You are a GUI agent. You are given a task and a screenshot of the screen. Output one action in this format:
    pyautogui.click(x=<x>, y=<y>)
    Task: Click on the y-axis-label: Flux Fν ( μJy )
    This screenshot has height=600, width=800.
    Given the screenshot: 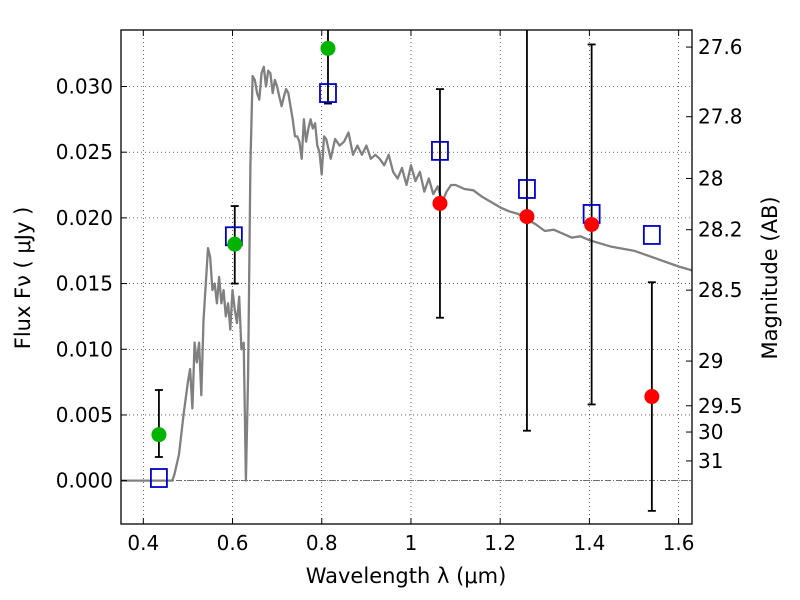 What is the action you would take?
    pyautogui.click(x=23, y=278)
    